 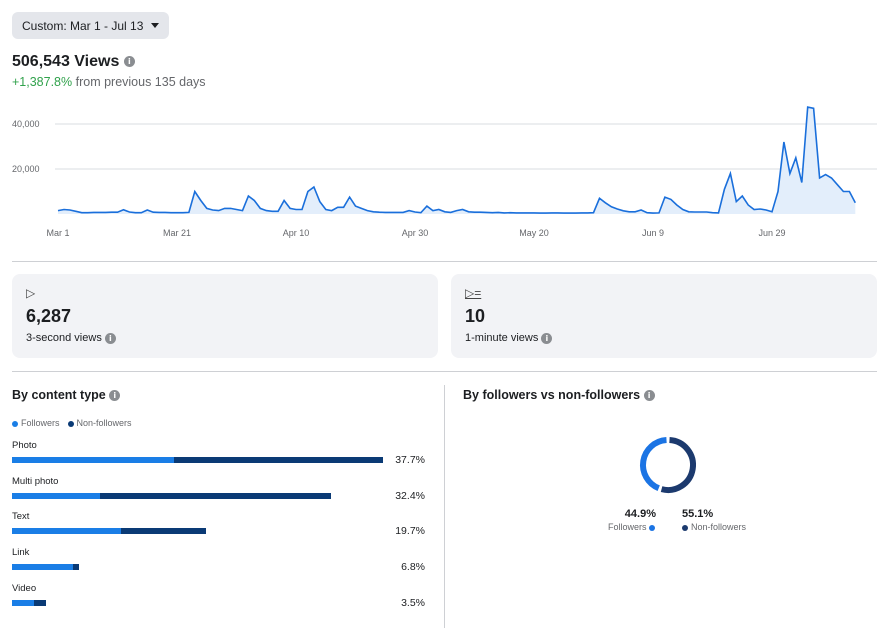 I want to click on change-percent: +1,387.8%, so click(x=42, y=82).